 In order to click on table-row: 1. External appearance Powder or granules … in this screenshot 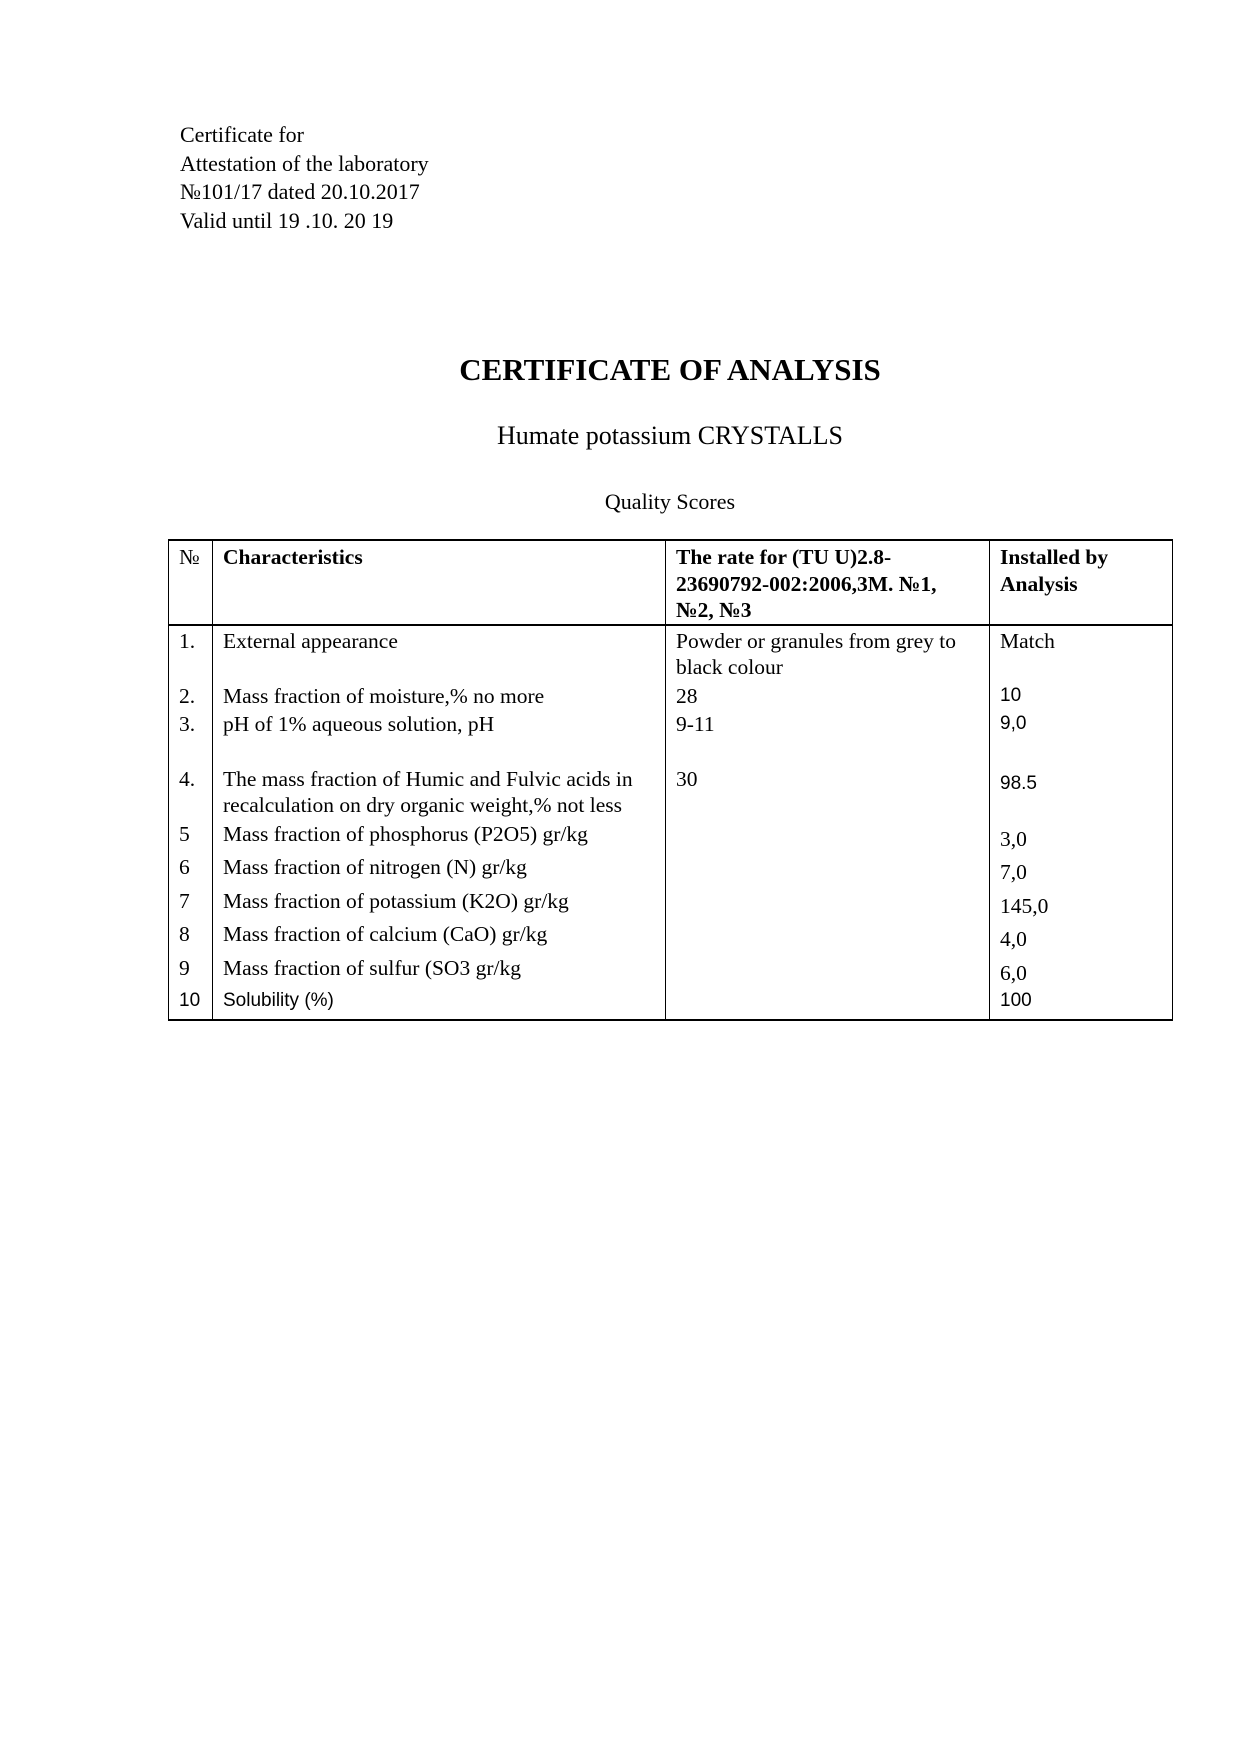, I will do `click(670, 652)`.